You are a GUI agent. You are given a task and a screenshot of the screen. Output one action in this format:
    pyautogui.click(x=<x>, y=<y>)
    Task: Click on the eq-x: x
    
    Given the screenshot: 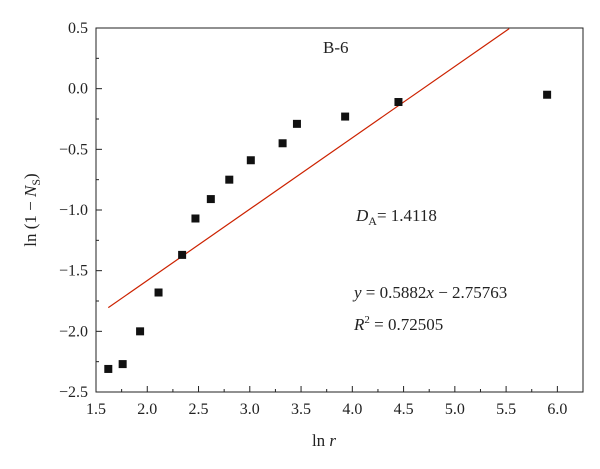 What is the action you would take?
    pyautogui.click(x=429, y=292)
    